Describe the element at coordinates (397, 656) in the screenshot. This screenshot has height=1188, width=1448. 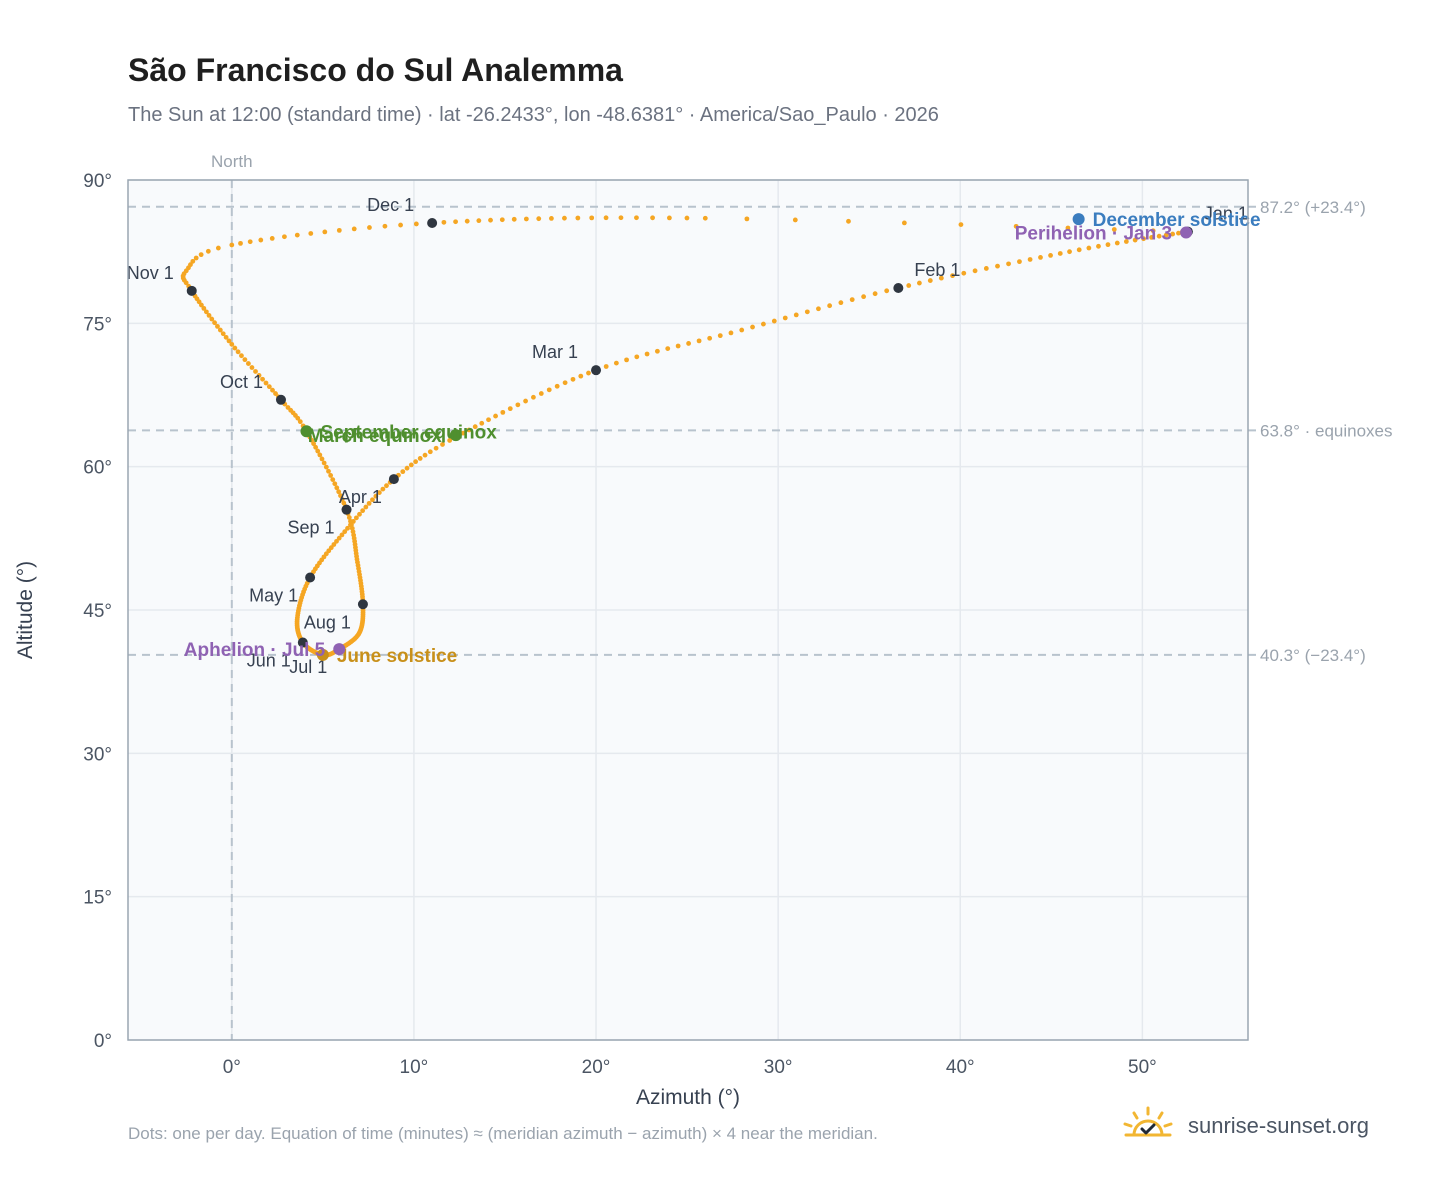
I see `event-label: June solstice` at that location.